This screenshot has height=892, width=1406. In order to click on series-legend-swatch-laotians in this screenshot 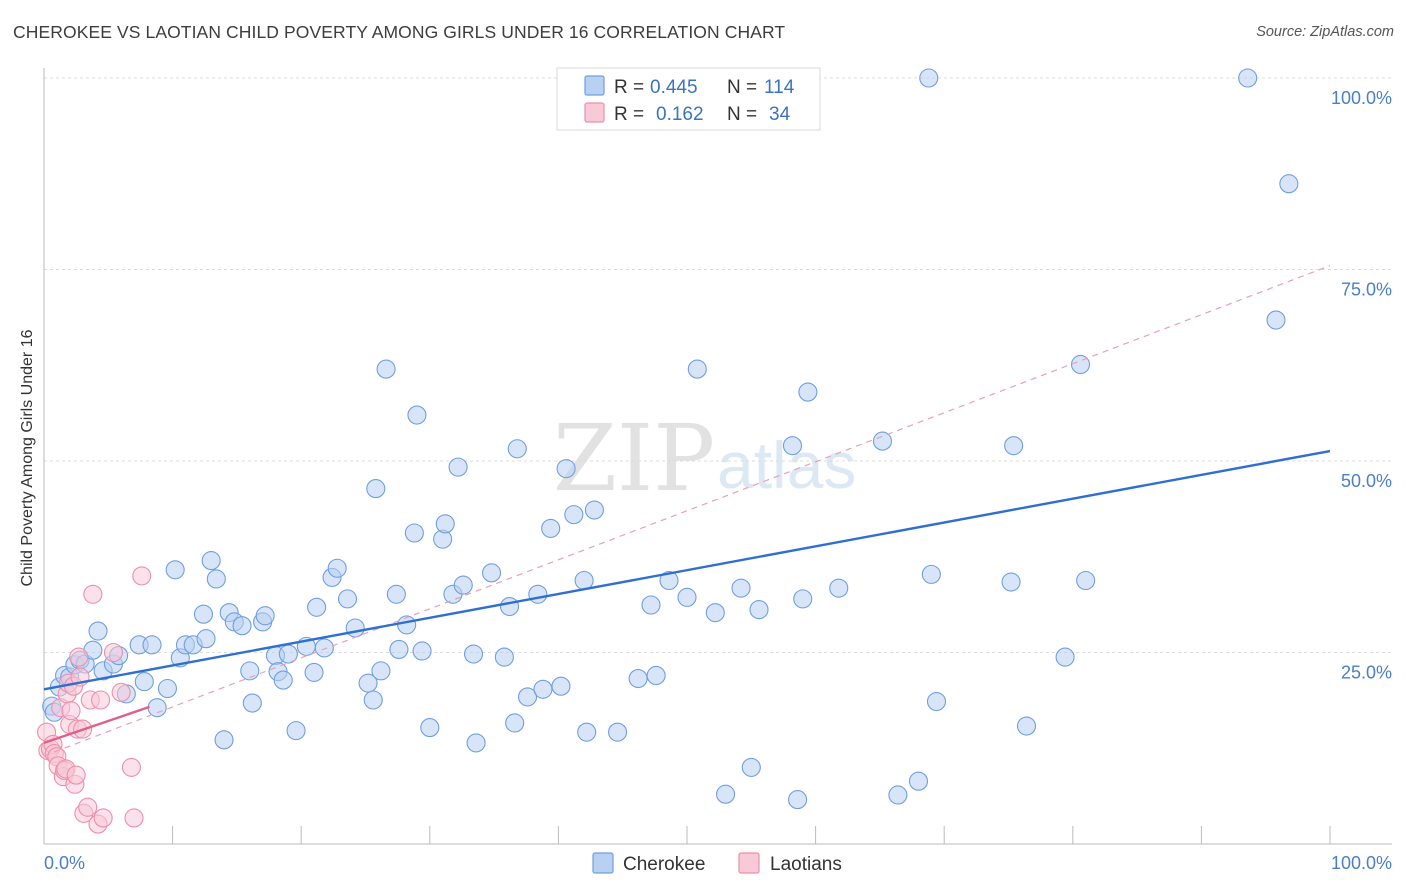, I will do `click(749, 863)`.